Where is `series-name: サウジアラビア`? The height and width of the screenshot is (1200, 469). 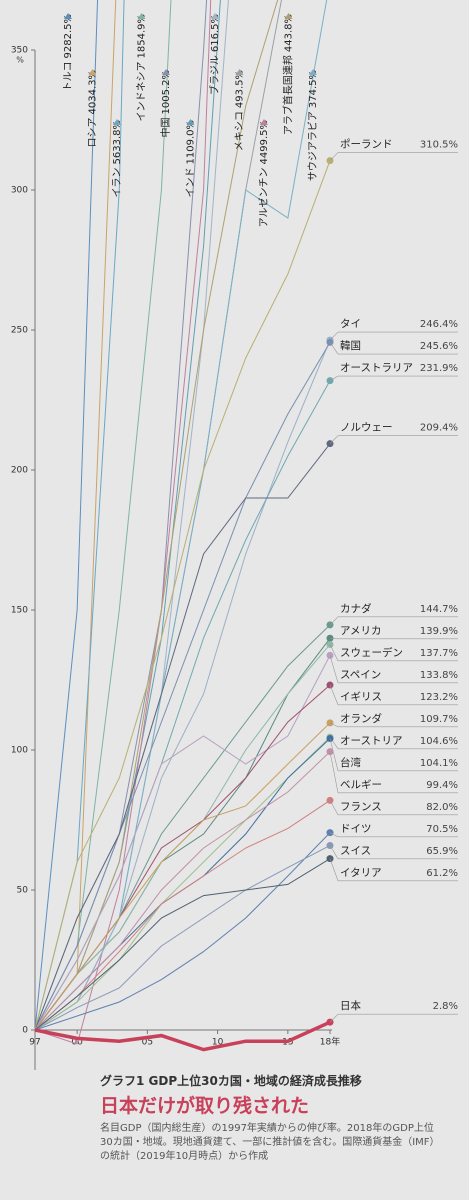 series-name: サウジアラビア is located at coordinates (313, 146).